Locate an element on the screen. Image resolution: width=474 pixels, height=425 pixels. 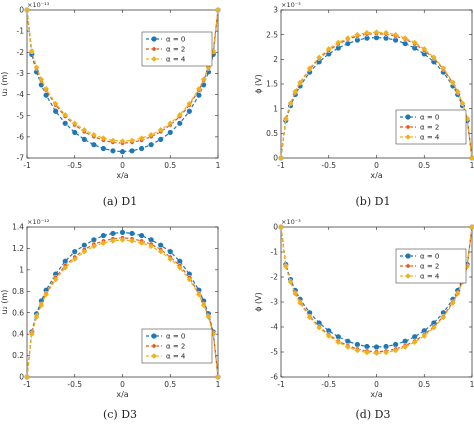
caption-d: (d) D3 is located at coordinates (373, 414).